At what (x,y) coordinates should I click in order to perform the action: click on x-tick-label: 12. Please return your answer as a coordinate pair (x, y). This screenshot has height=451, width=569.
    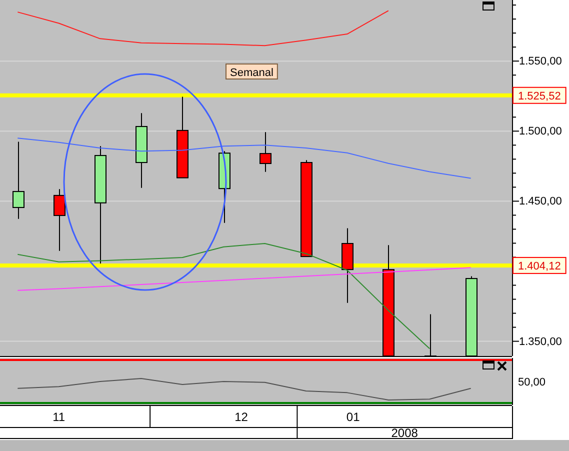
    Looking at the image, I should click on (241, 417).